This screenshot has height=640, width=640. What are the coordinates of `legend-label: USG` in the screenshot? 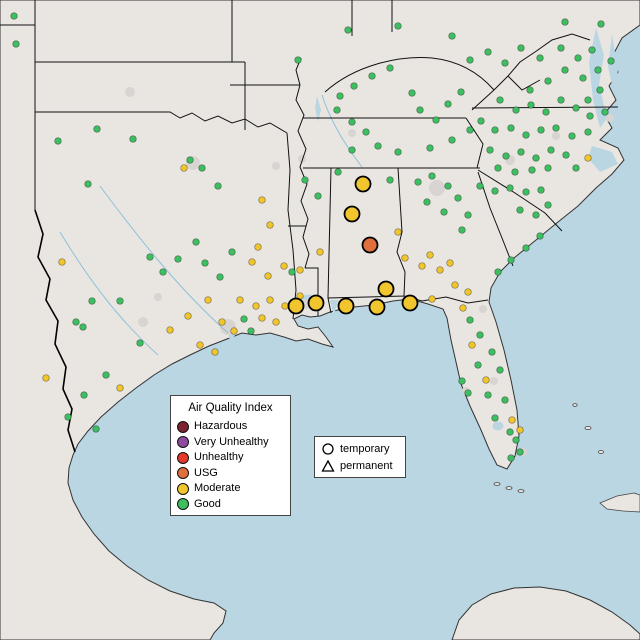 It's located at (206, 472).